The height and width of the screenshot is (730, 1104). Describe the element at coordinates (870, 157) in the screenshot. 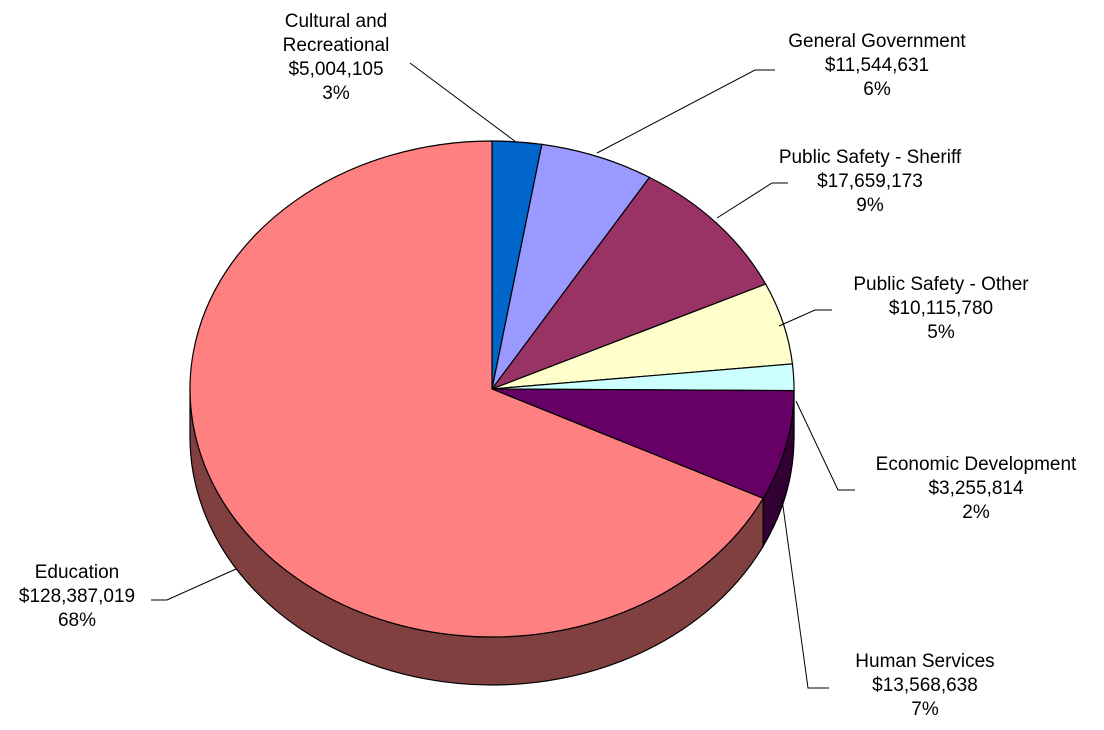

I see `slice-label-name: Public Safety - Sheriff` at that location.